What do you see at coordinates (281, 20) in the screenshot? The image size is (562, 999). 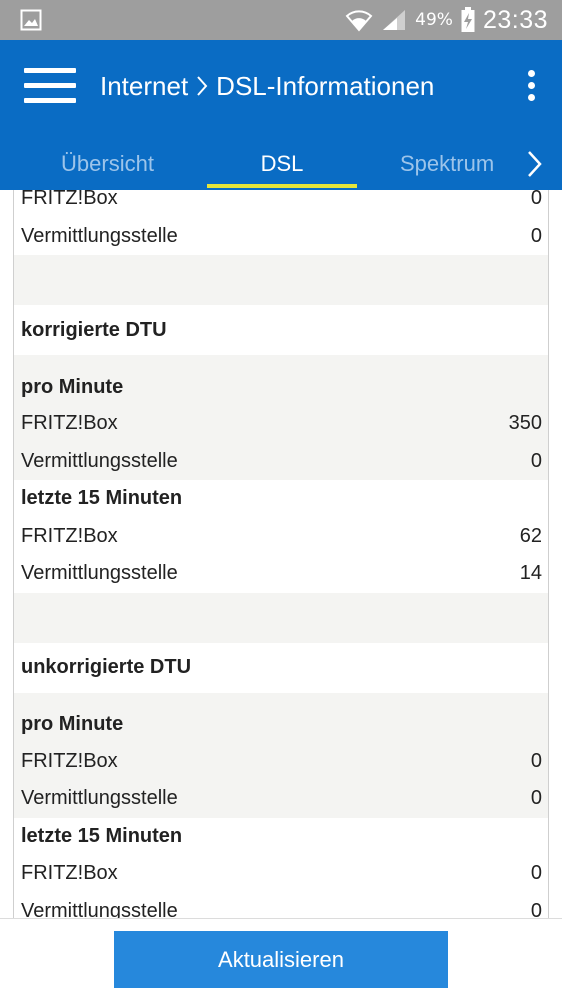 I see `status-bar: 49% 23:33` at bounding box center [281, 20].